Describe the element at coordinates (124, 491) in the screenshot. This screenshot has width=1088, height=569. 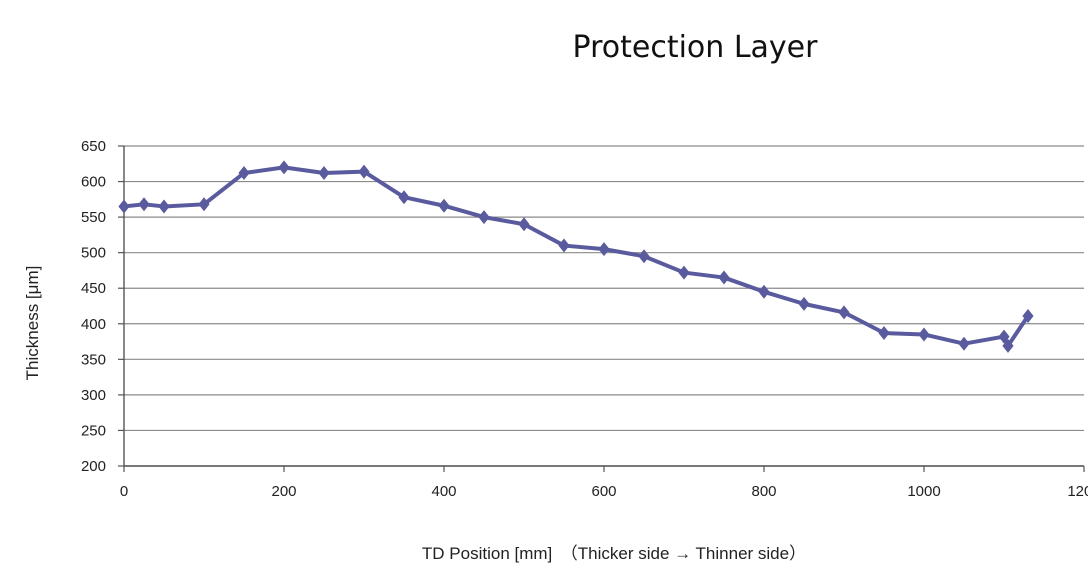
I see `x-tick-label: 0` at that location.